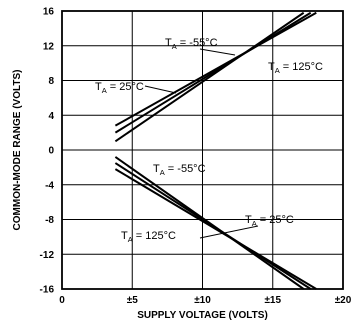 The width and height of the screenshot is (360, 325). Describe the element at coordinates (17, 150) in the screenshot. I see `y-axis-label: COMMON-MODE RANGE (VOLTS)` at that location.